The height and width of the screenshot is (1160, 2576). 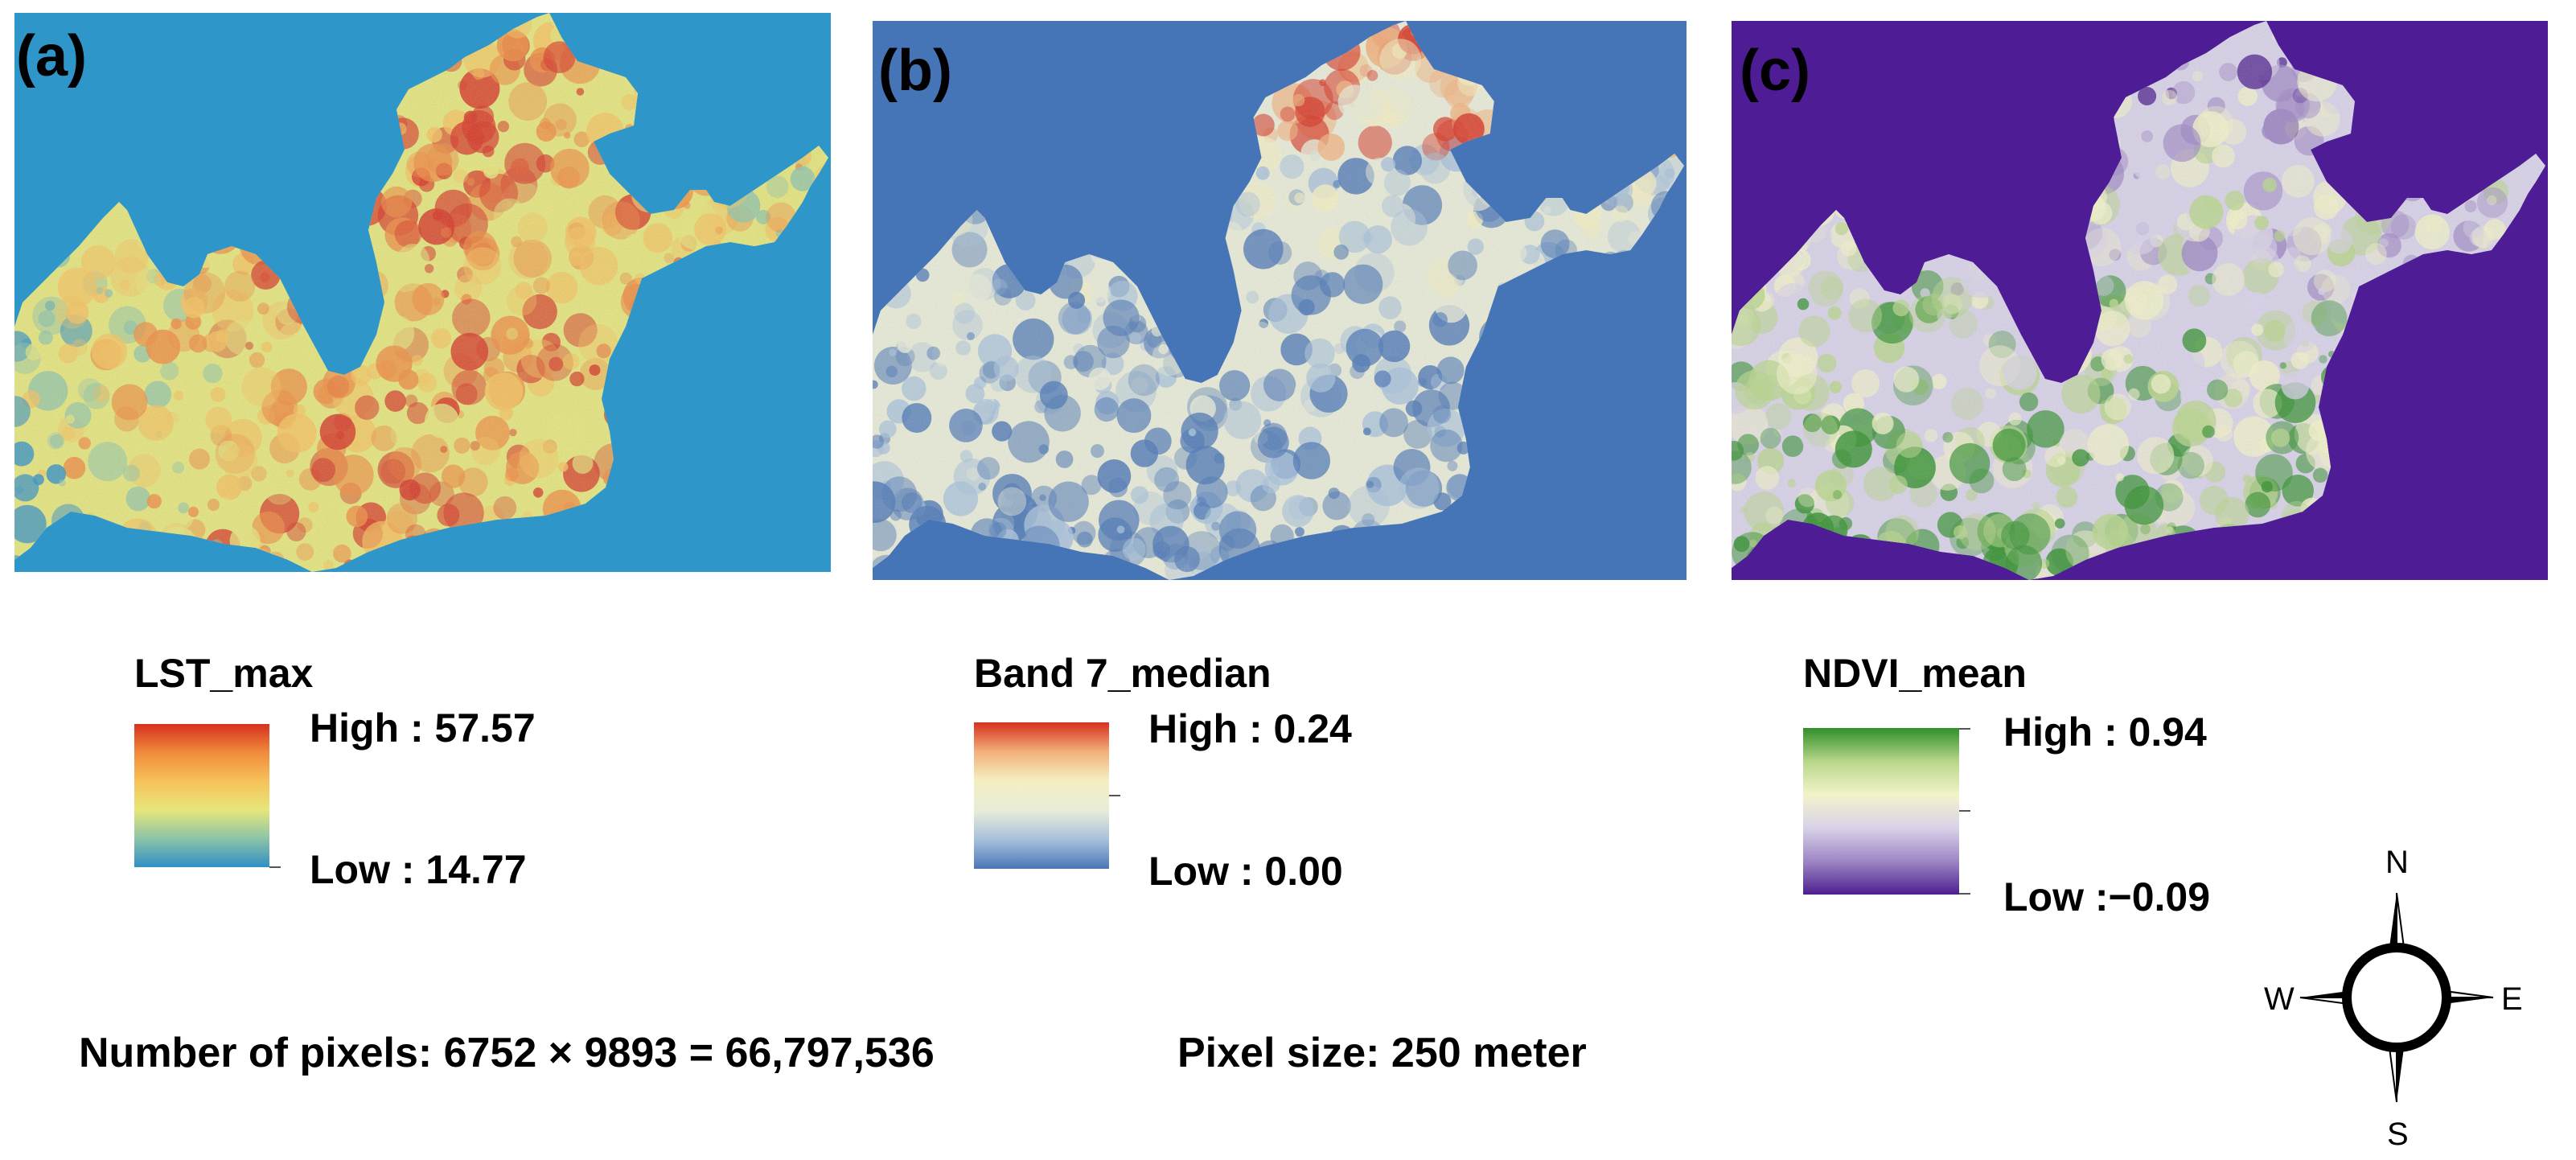 I want to click on legend-tick-c-high, so click(x=1964, y=729).